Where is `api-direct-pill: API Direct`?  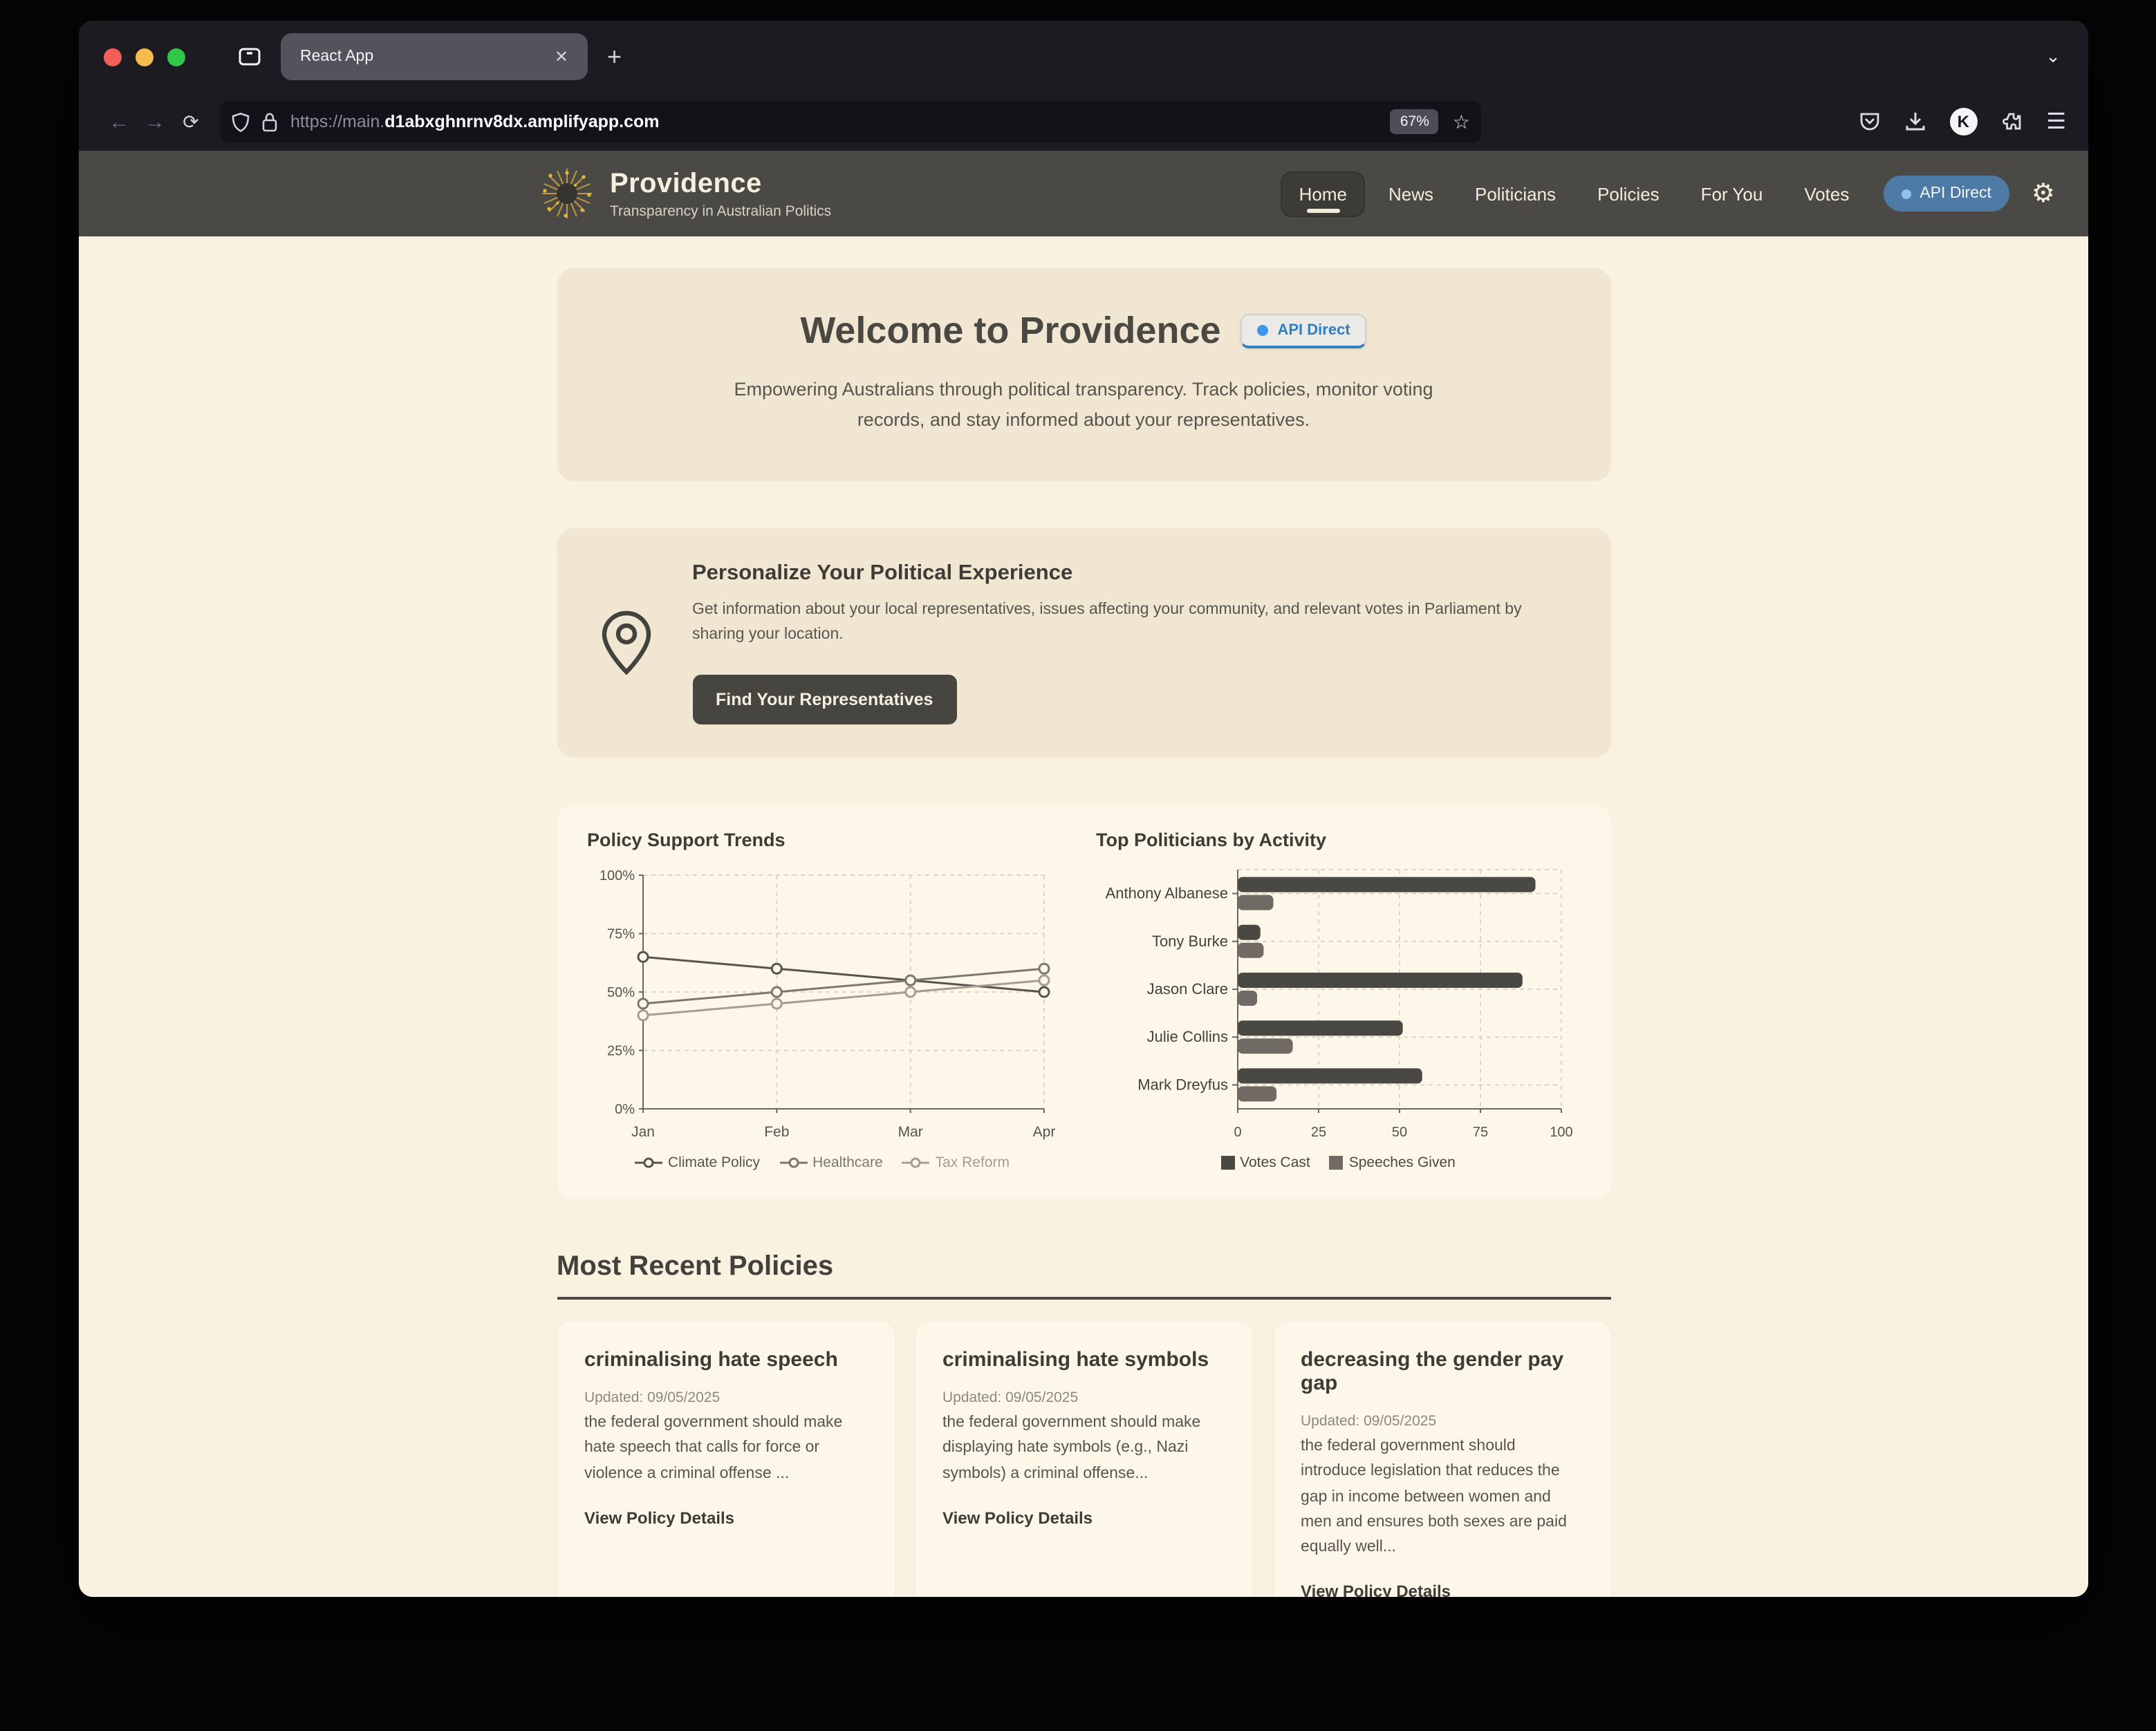 api-direct-pill: API Direct is located at coordinates (1946, 194).